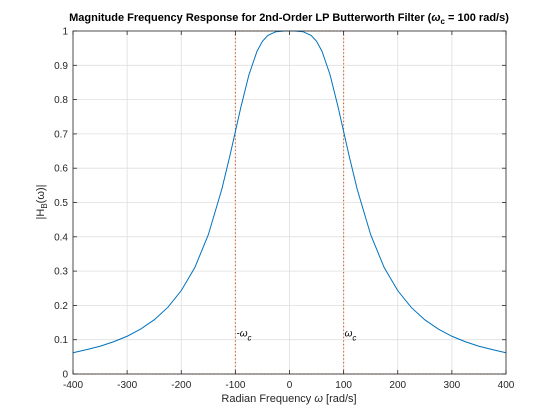 The height and width of the screenshot is (420, 560). Describe the element at coordinates (61, 169) in the screenshot. I see `y-tick-label: 0.6` at that location.